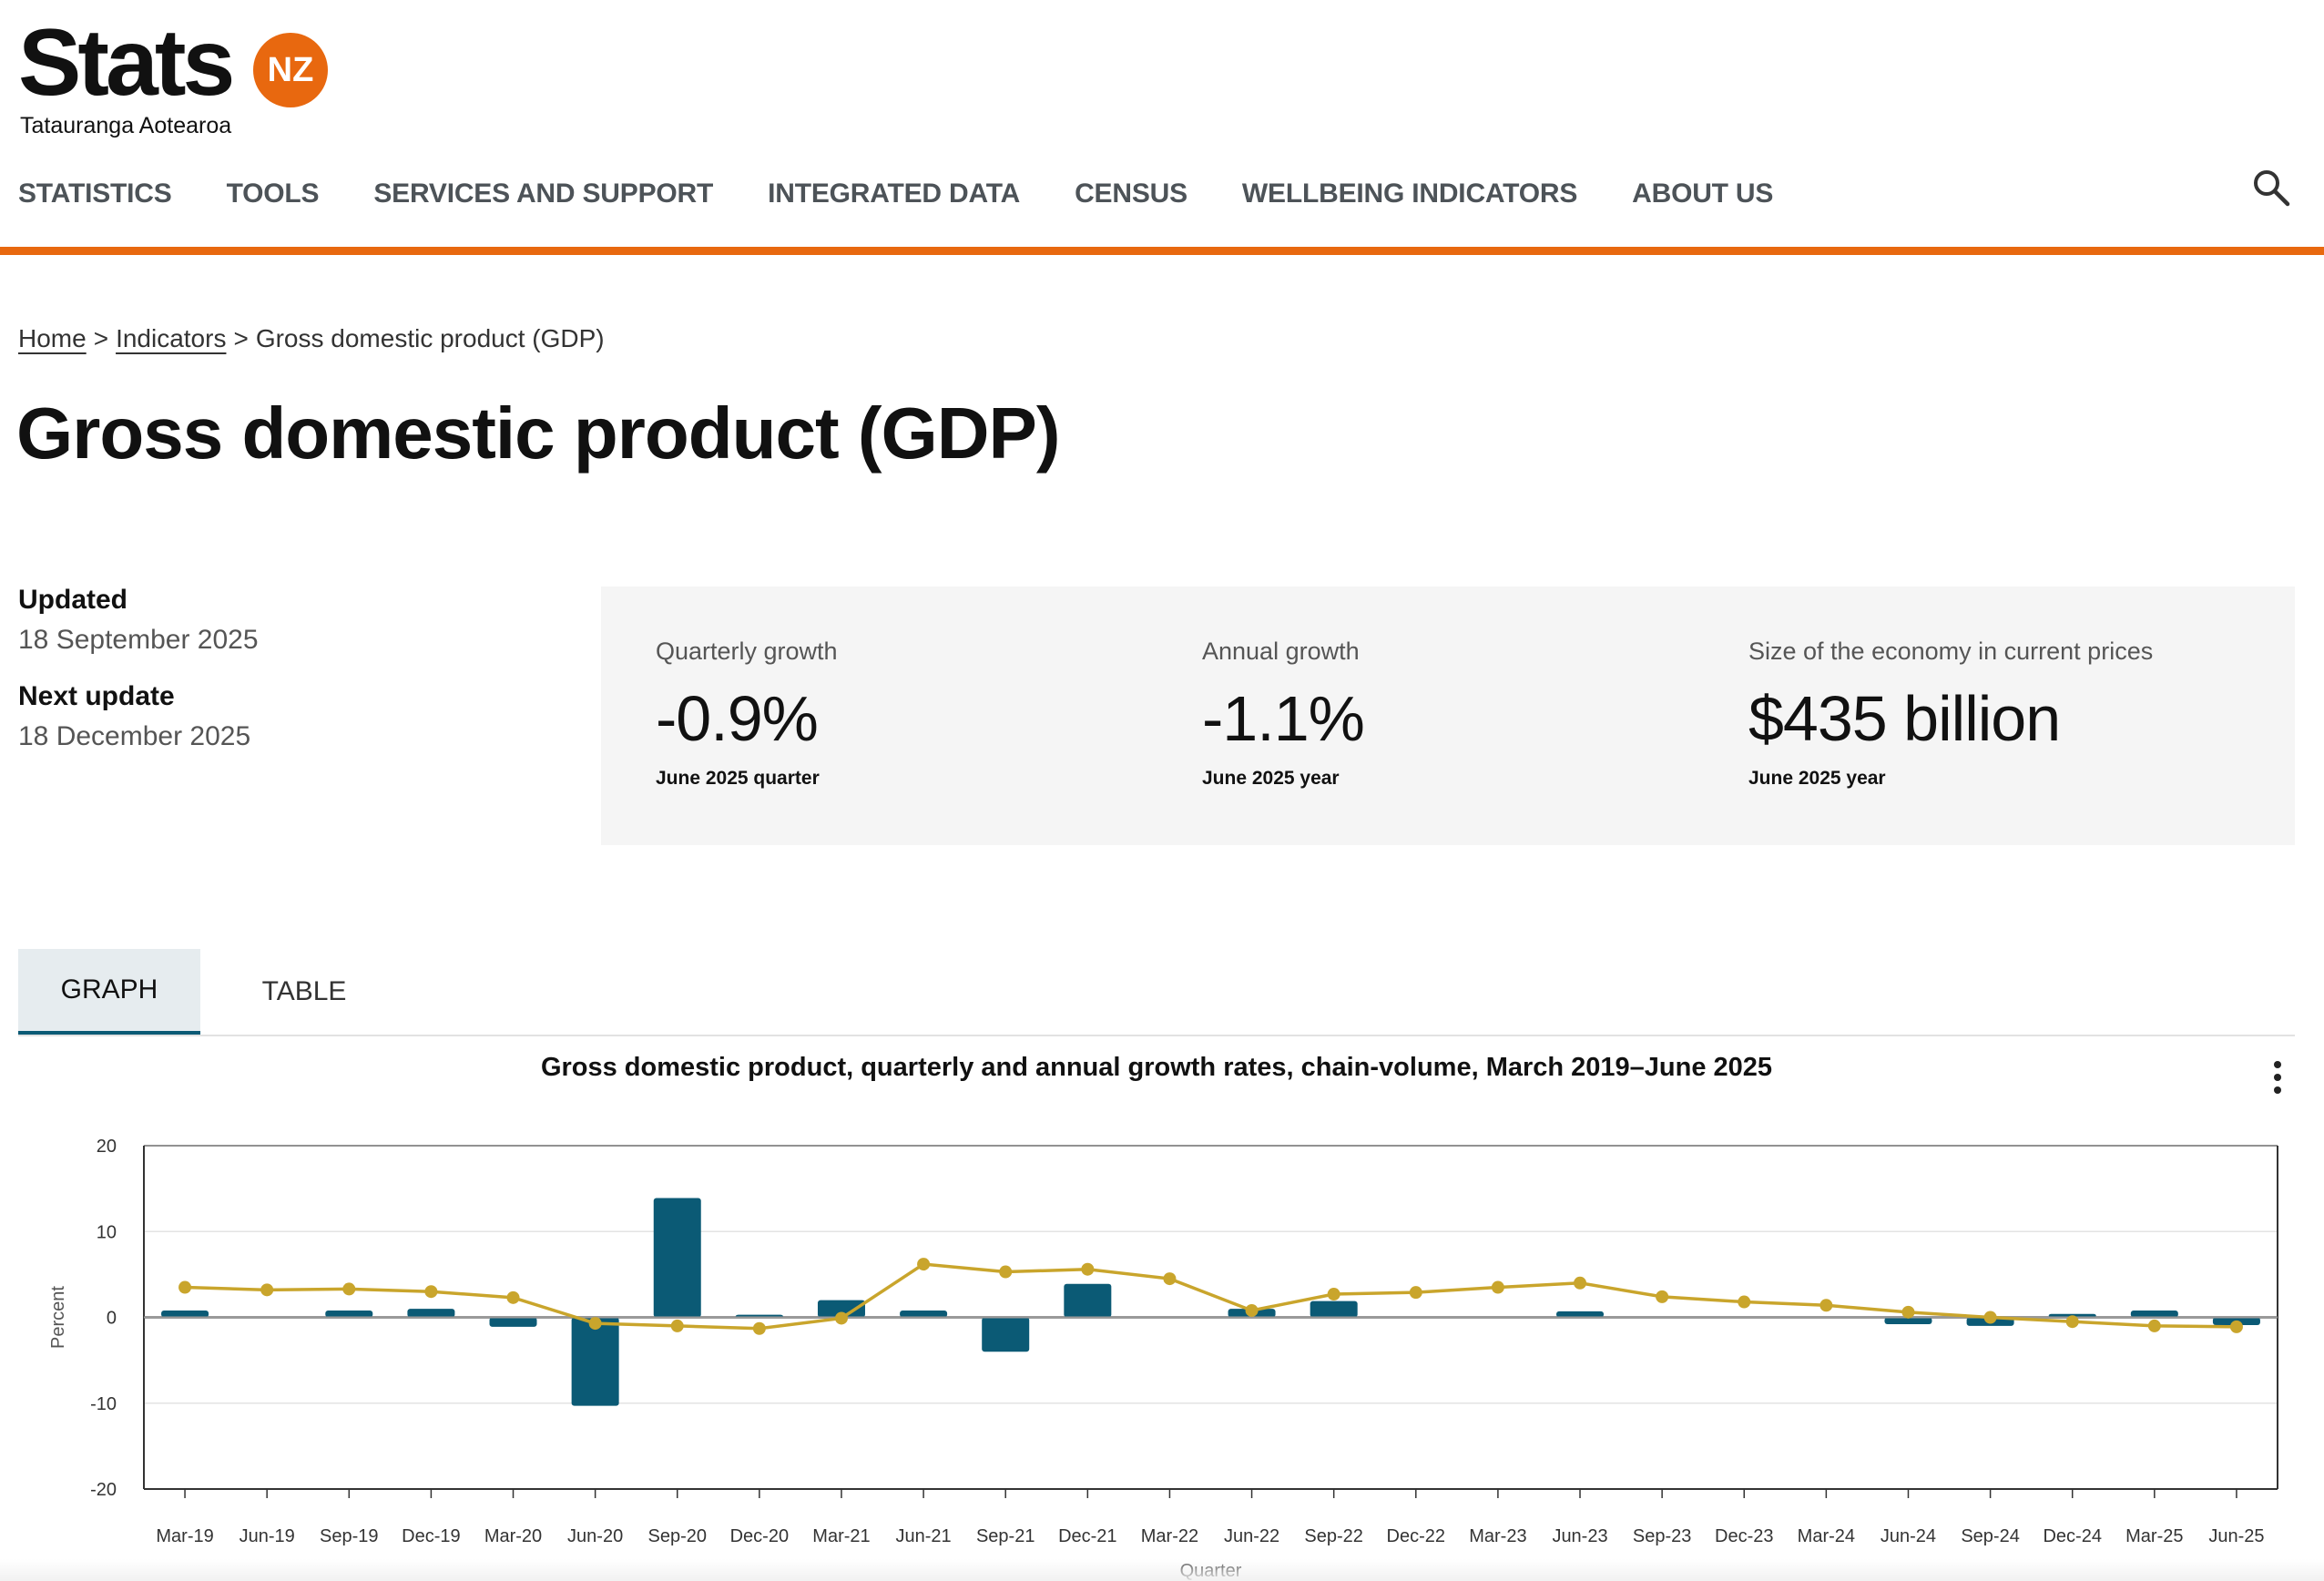 The width and height of the screenshot is (2324, 1581). Describe the element at coordinates (430, 338) in the screenshot. I see `breadcrumb-current: Gross domestic product (GDP)` at that location.